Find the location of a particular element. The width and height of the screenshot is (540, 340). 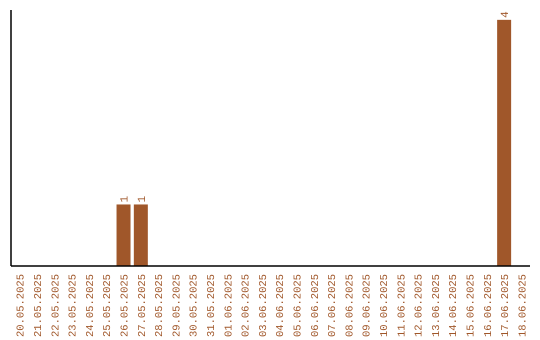

x-tick-label: 08.06.2025 is located at coordinates (350, 306).